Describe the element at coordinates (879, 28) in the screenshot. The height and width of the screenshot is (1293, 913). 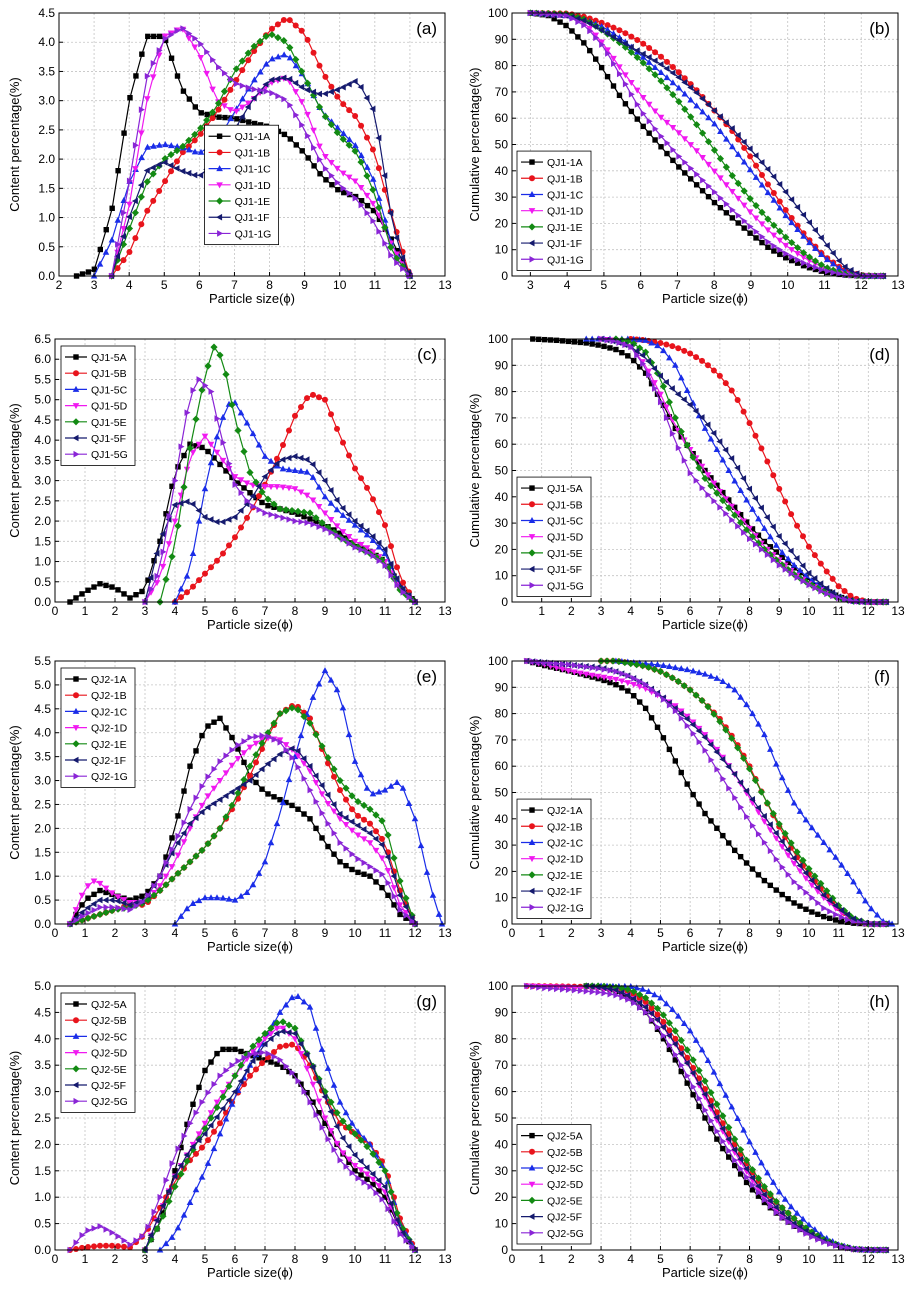
I see `panel-tag: (b)` at that location.